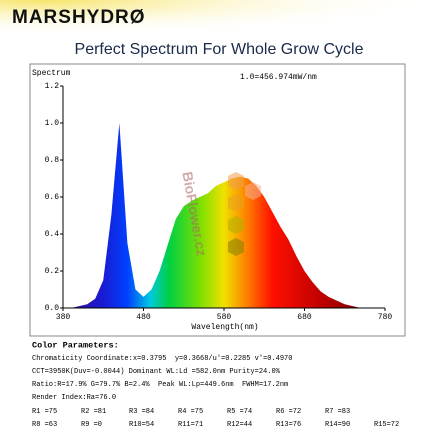  What do you see at coordinates (219, 20) in the screenshot?
I see `header-glow` at bounding box center [219, 20].